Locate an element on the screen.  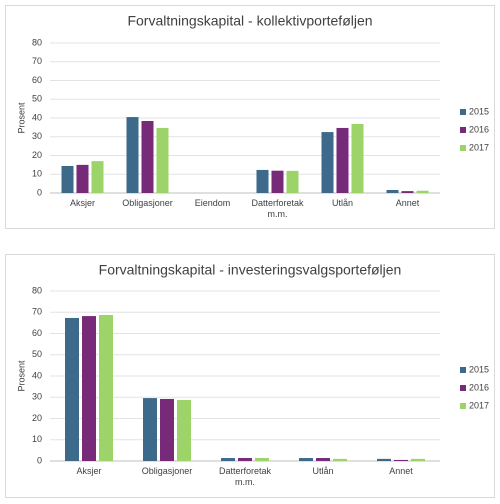
x-tick-label: Eiendom is located at coordinates (212, 203).